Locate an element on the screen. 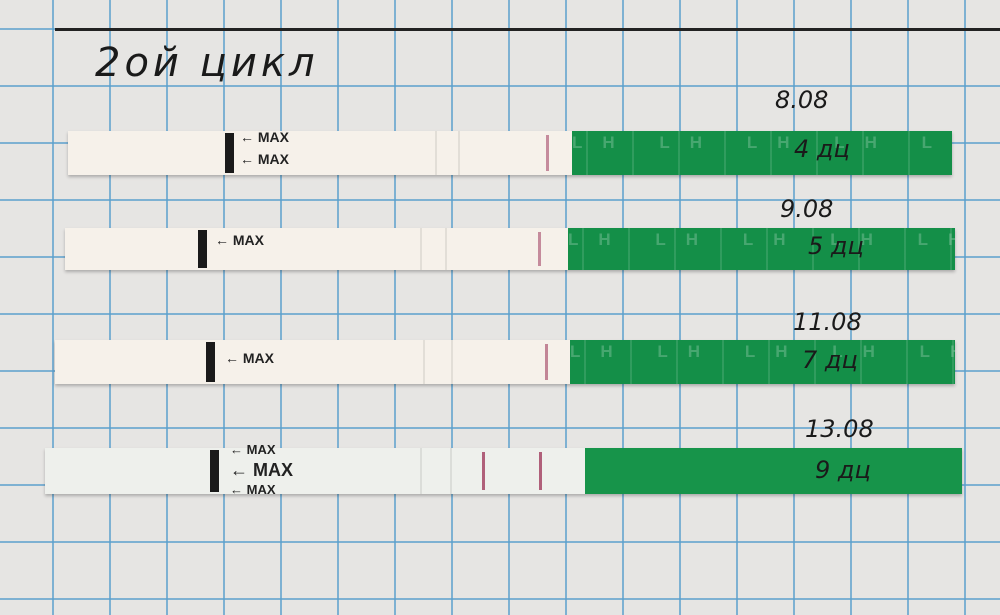 Image resolution: width=1000 pixels, height=615 pixels. lh-test-strip: ← MAX LH LH LH LH LH LH LH LH 7 дц is located at coordinates (505, 362).